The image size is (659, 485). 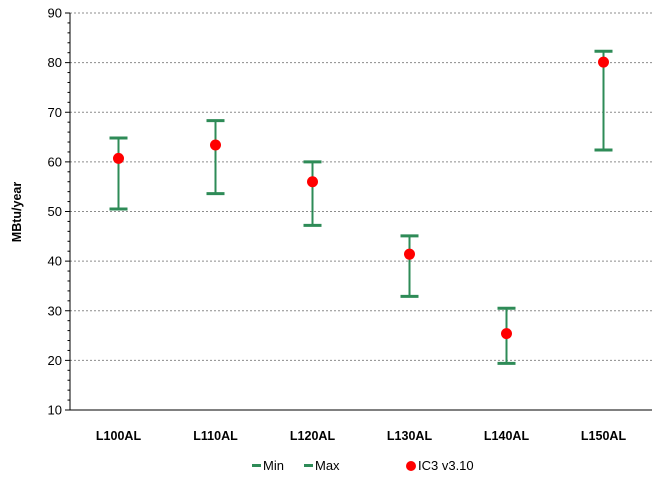 What do you see at coordinates (55, 13) in the screenshot?
I see `y-tick-label: 90` at bounding box center [55, 13].